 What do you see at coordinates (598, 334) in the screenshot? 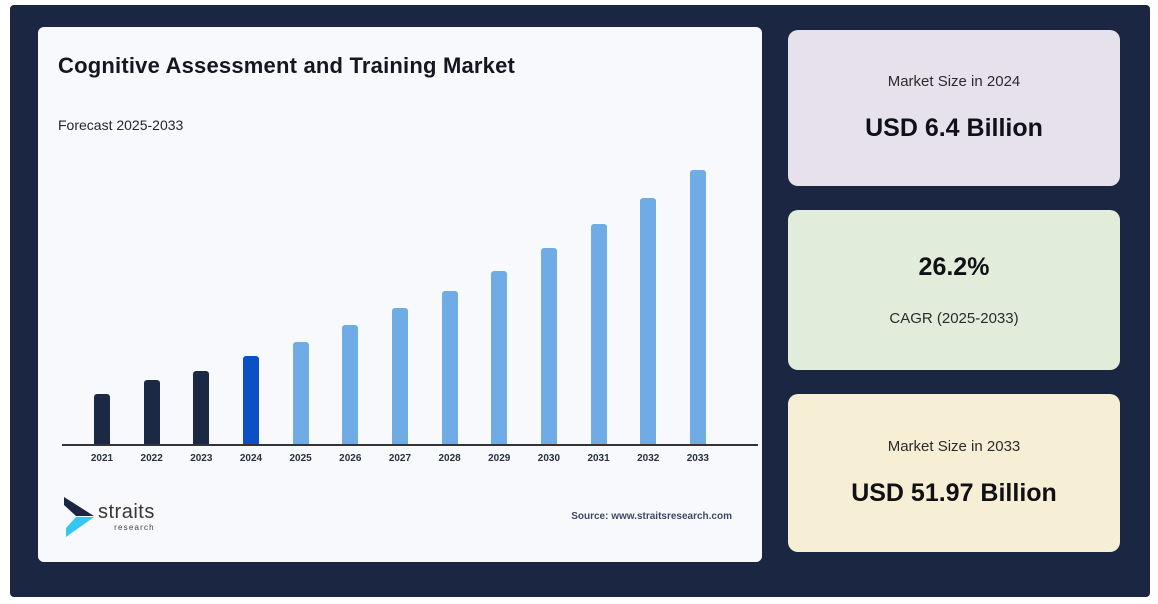
I see `bar-2031` at bounding box center [598, 334].